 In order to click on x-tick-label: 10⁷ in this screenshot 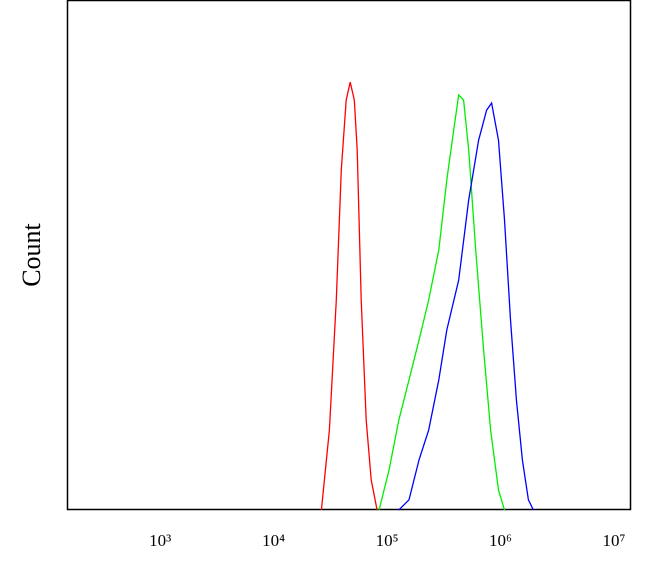, I will do `click(614, 540)`.